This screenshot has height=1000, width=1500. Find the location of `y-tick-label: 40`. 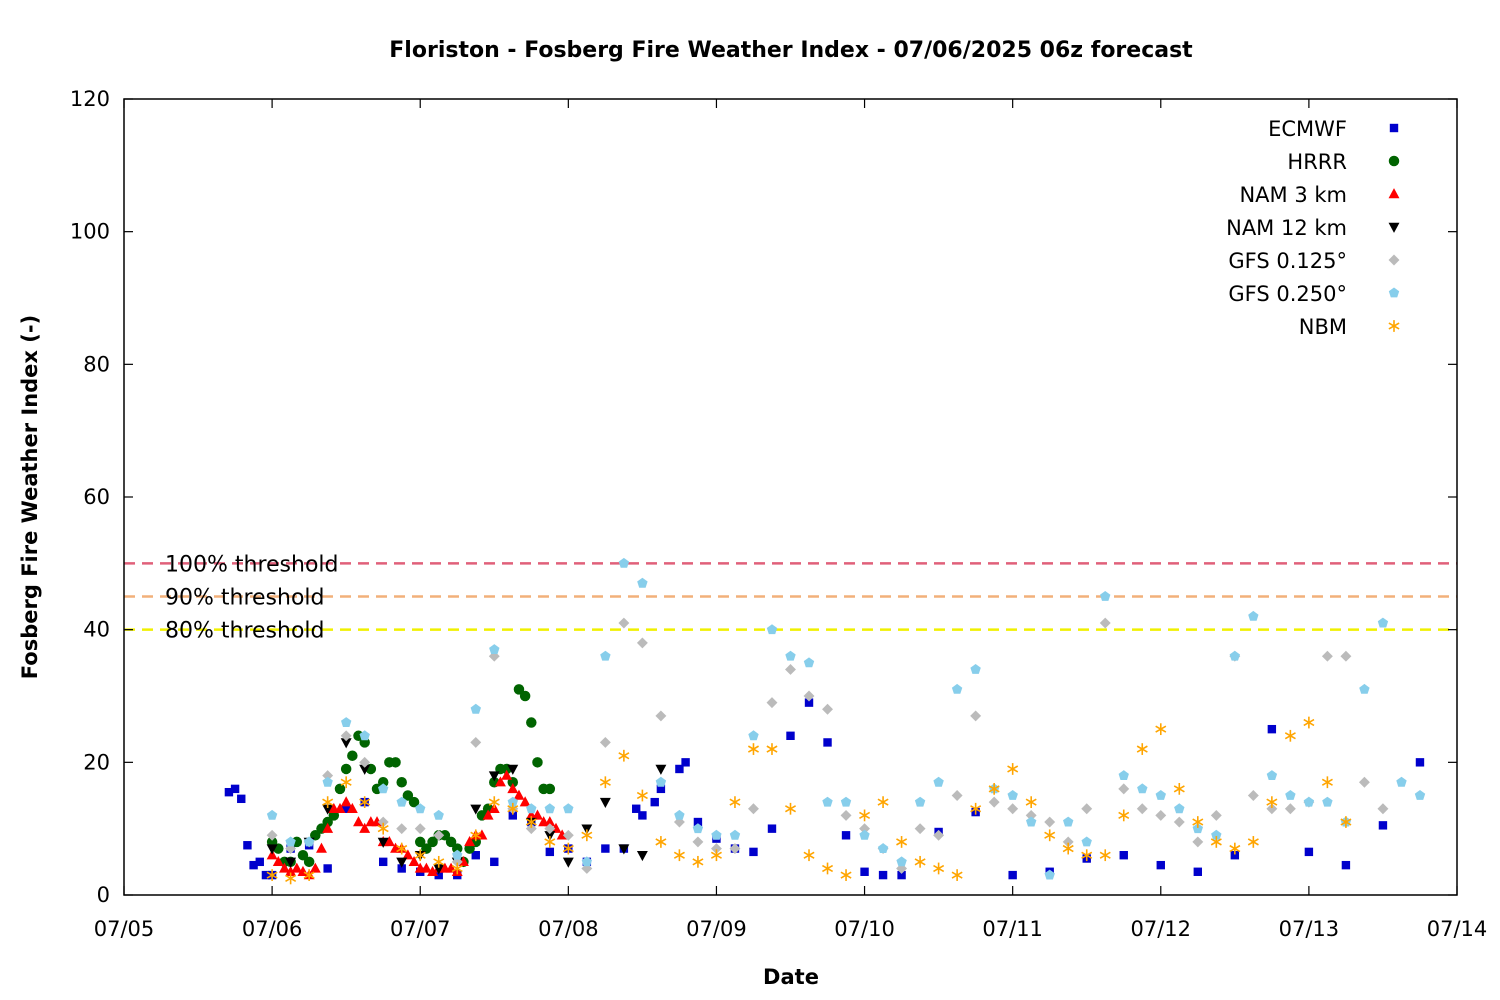

y-tick-label: 40 is located at coordinates (96, 630).